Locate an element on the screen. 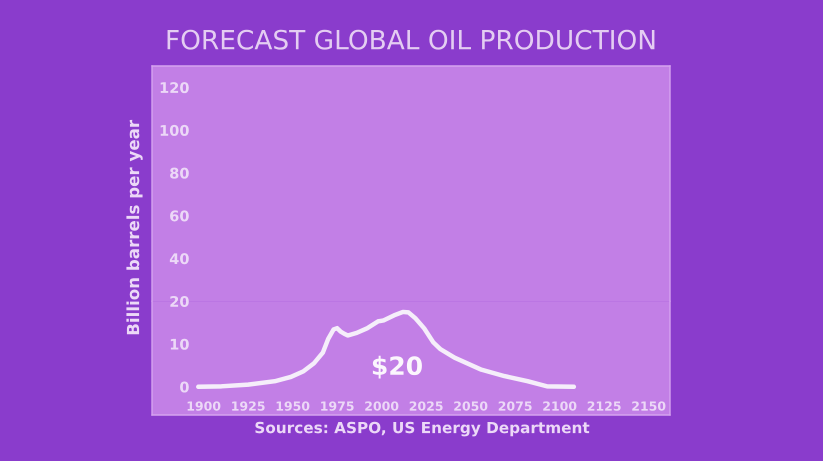  y-tick-label: 60 is located at coordinates (179, 216).